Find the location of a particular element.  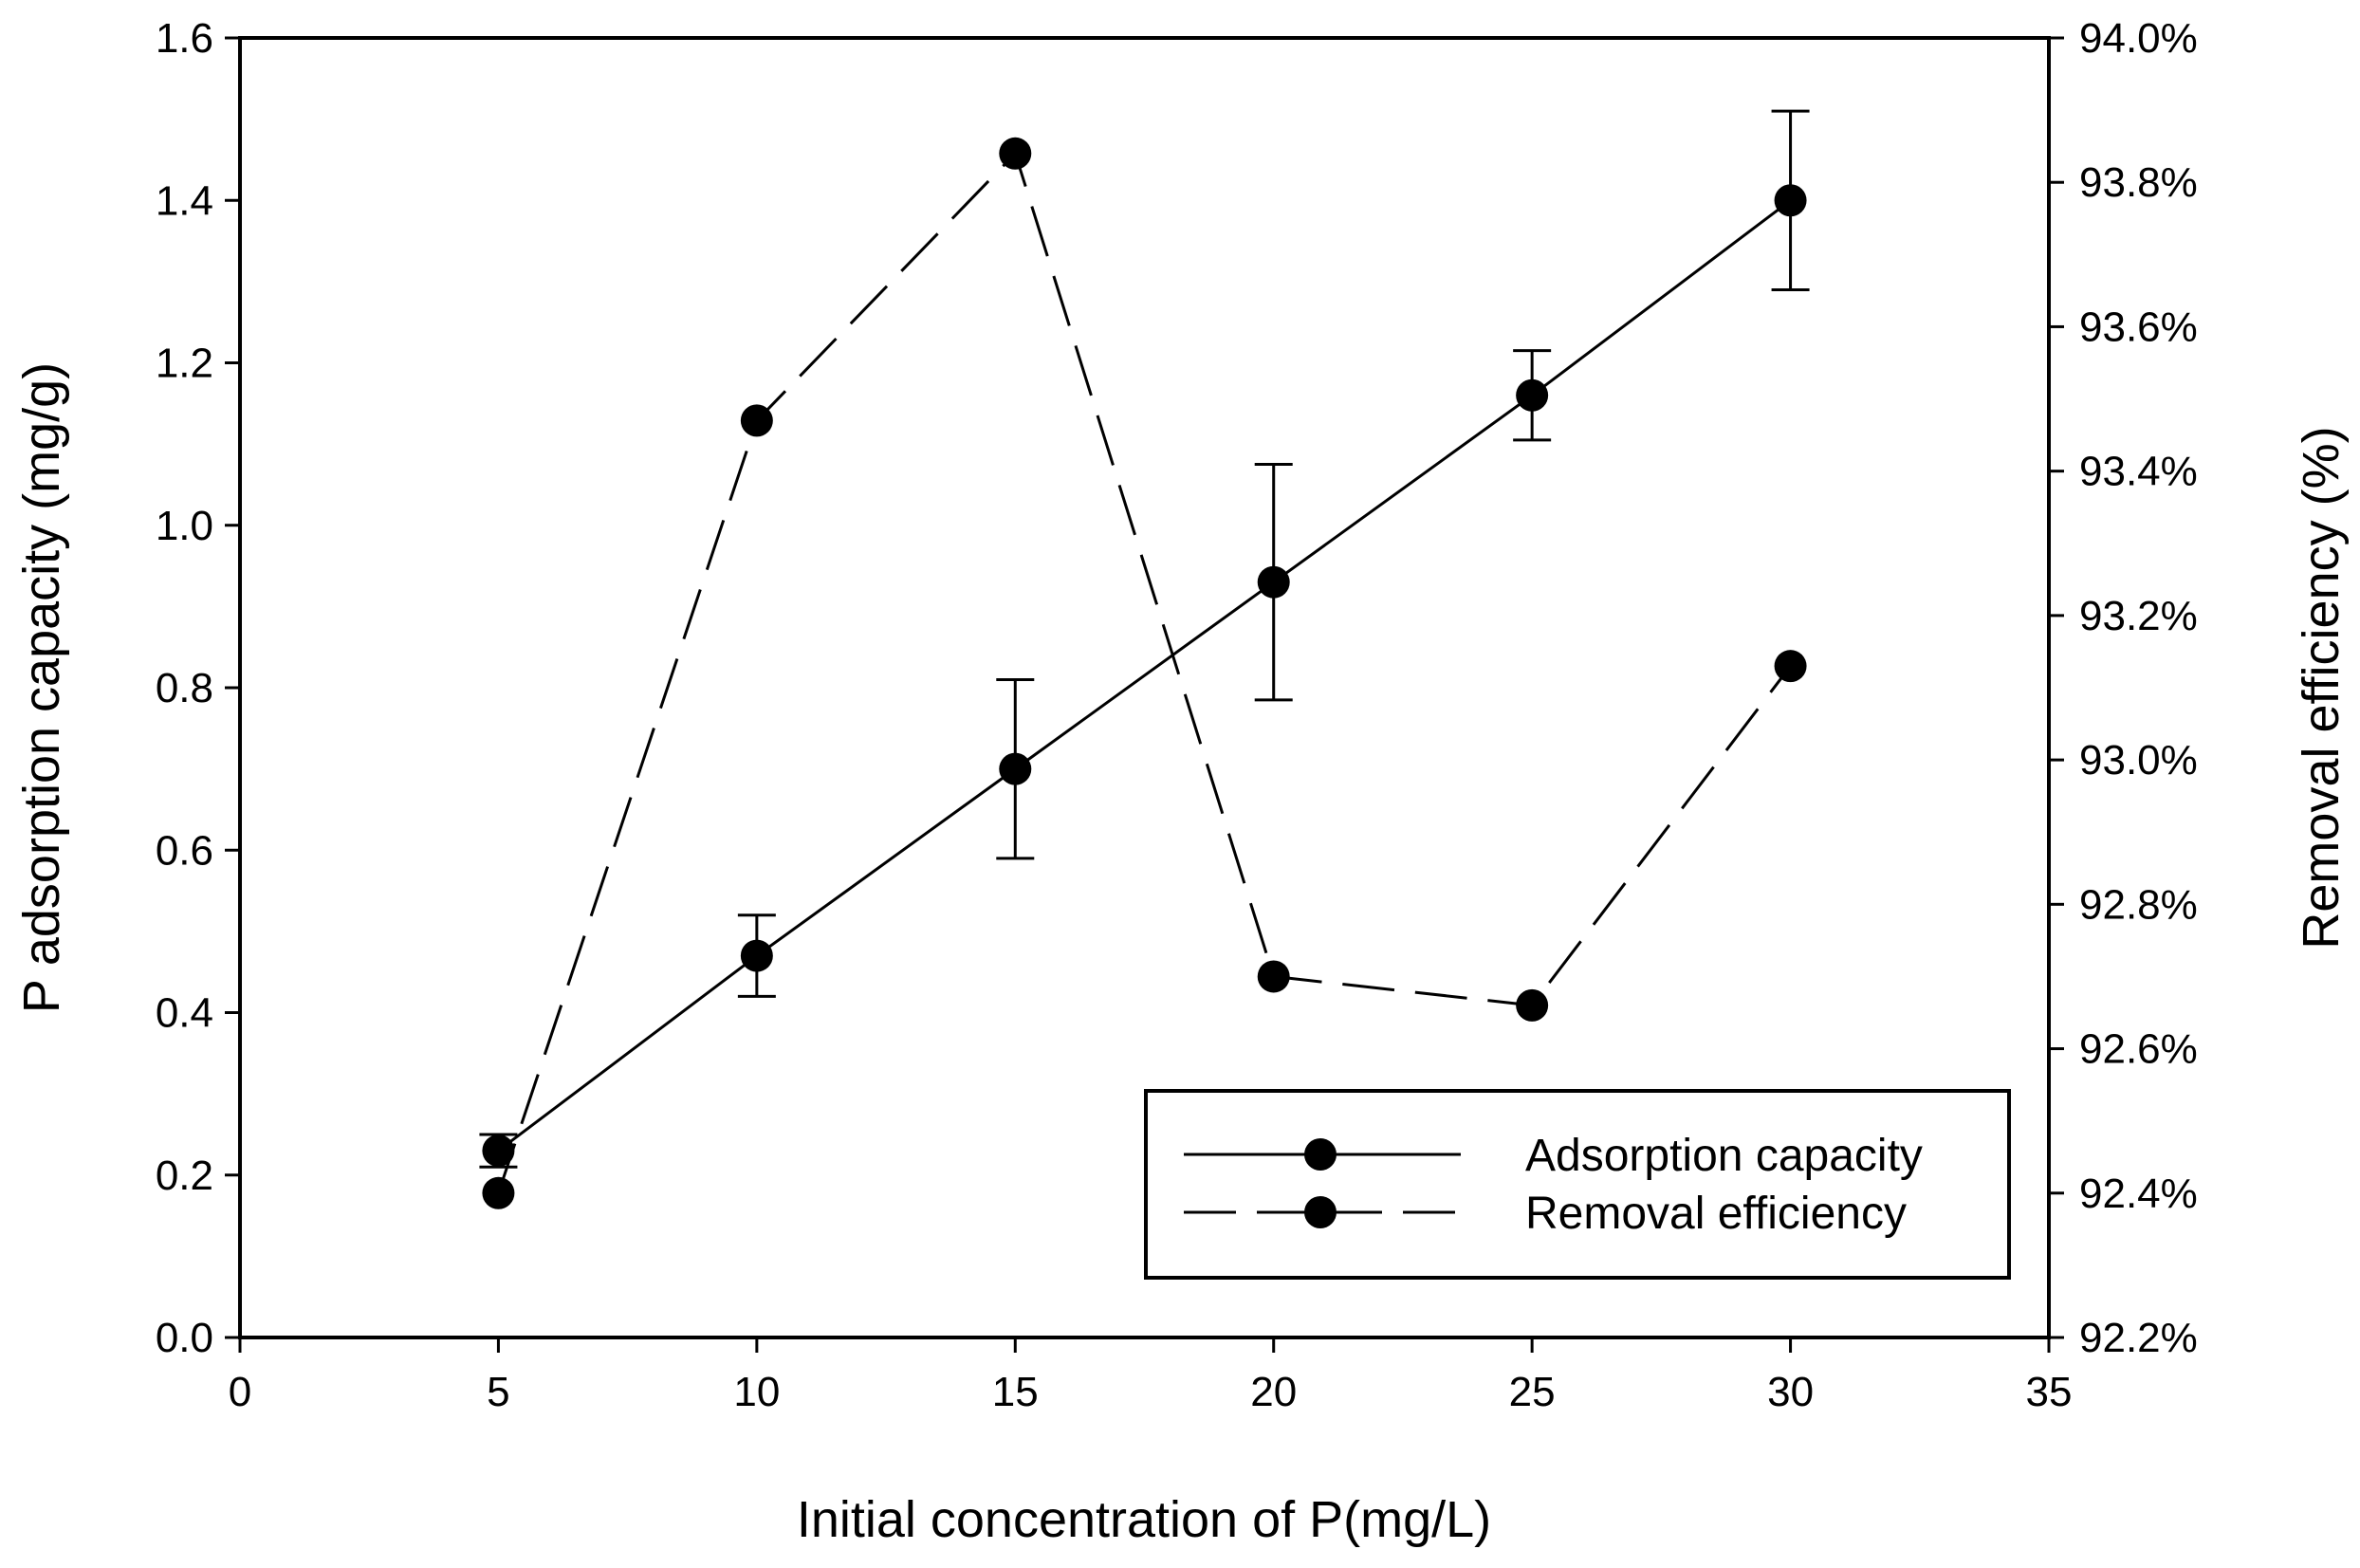

x-tick-label: 20 is located at coordinates (1273, 1392).